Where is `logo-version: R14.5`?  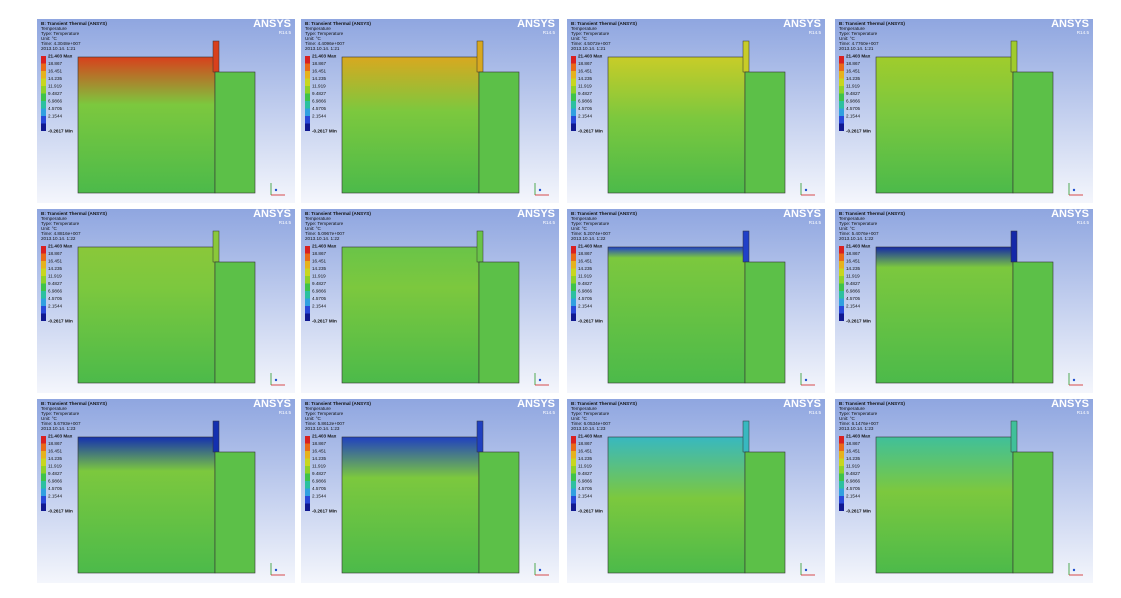 logo-version: R14.5 is located at coordinates (285, 222).